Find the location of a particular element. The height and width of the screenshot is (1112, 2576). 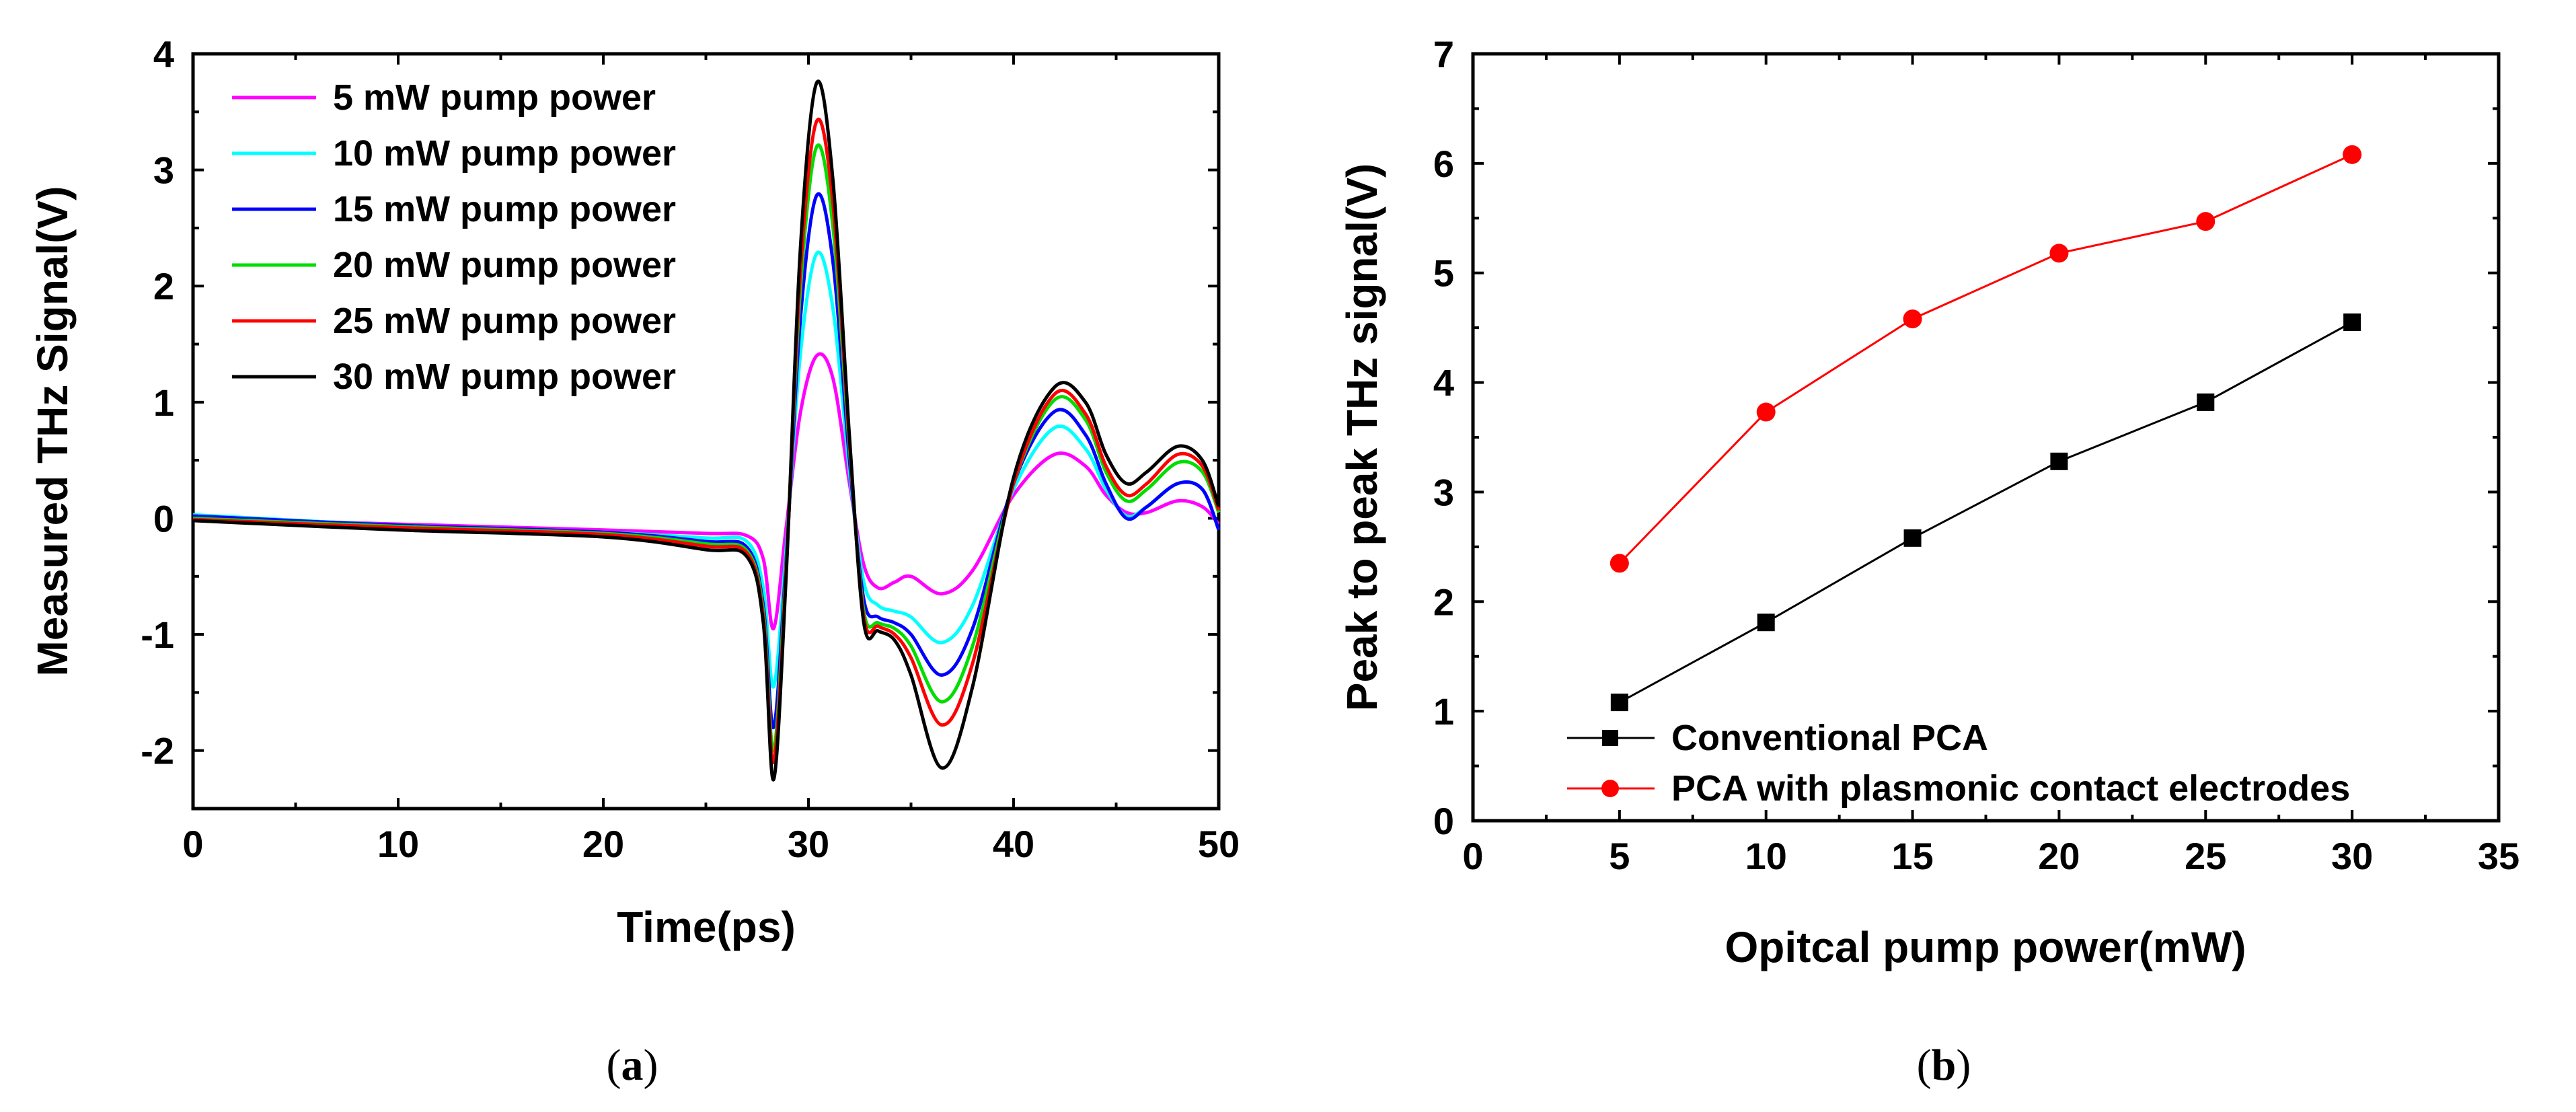

x-tick-label-a: 50 is located at coordinates (1219, 844).